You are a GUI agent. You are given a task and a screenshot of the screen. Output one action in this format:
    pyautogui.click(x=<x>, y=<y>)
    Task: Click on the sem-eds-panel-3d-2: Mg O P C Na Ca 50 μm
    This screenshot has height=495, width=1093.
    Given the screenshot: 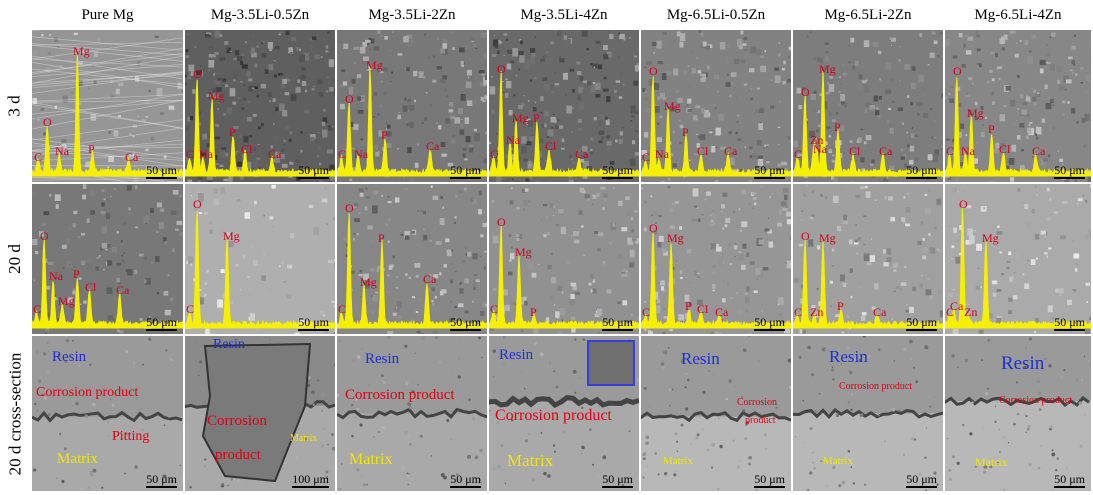 What is the action you would take?
    pyautogui.click(x=412, y=106)
    